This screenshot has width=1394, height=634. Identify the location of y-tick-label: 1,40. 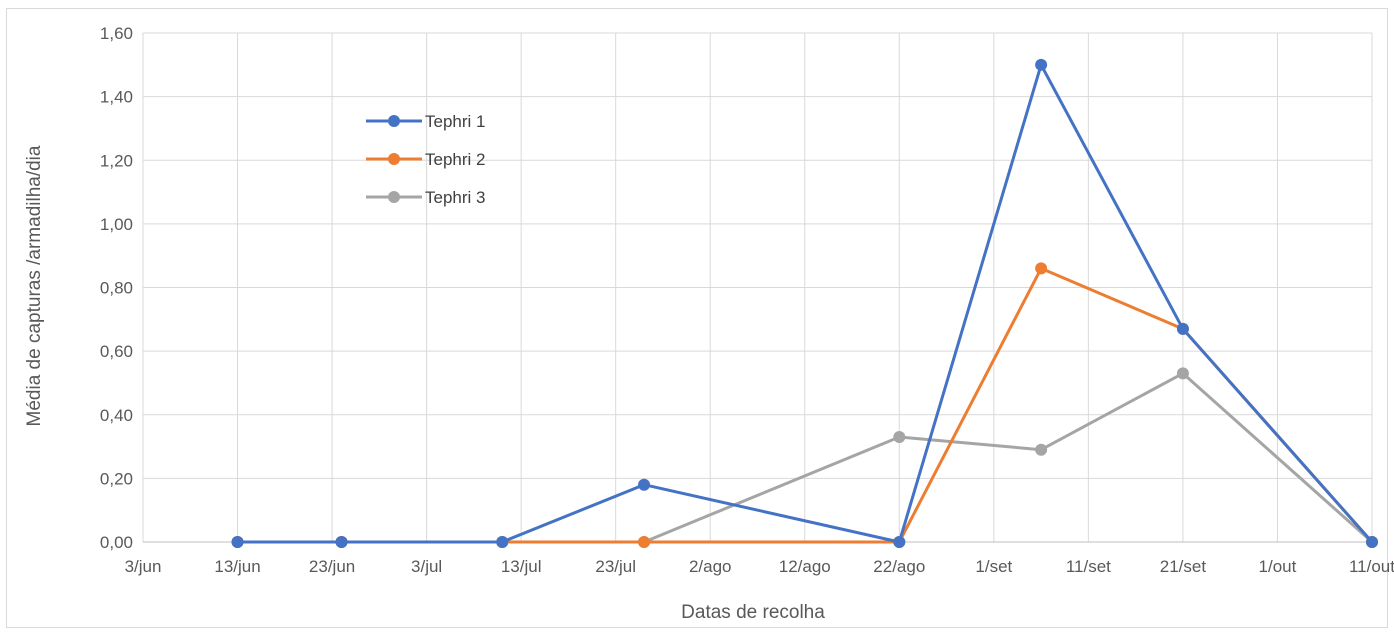
(116, 97).